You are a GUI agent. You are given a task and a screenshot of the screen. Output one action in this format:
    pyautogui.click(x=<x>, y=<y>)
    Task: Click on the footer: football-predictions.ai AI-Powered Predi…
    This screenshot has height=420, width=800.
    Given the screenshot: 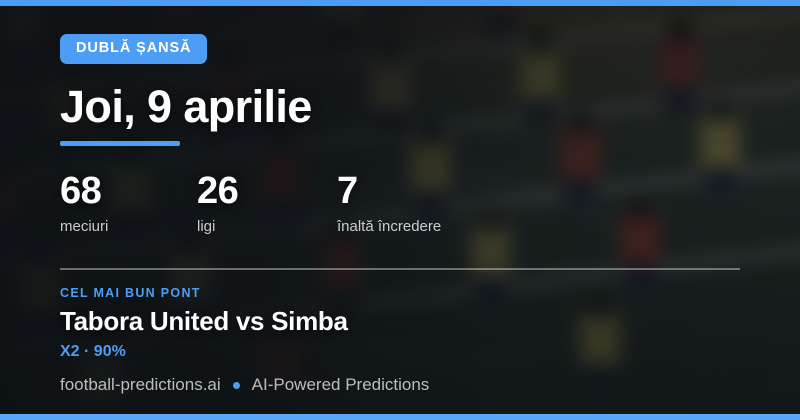 What is the action you would take?
    pyautogui.click(x=400, y=385)
    